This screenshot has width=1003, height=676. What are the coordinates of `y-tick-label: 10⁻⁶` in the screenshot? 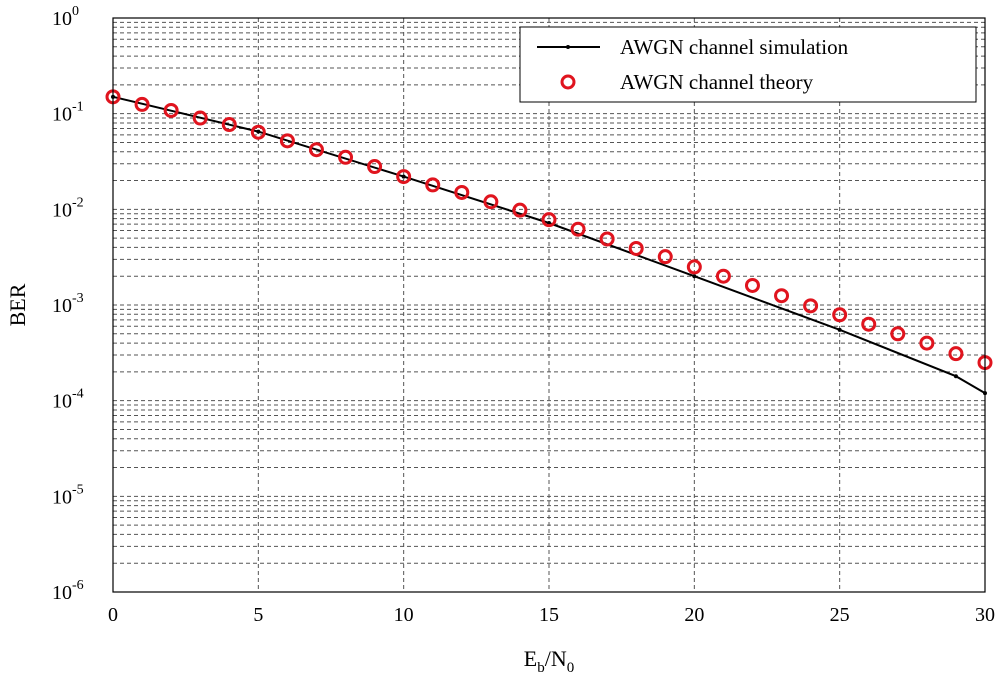 It's located at (68, 591).